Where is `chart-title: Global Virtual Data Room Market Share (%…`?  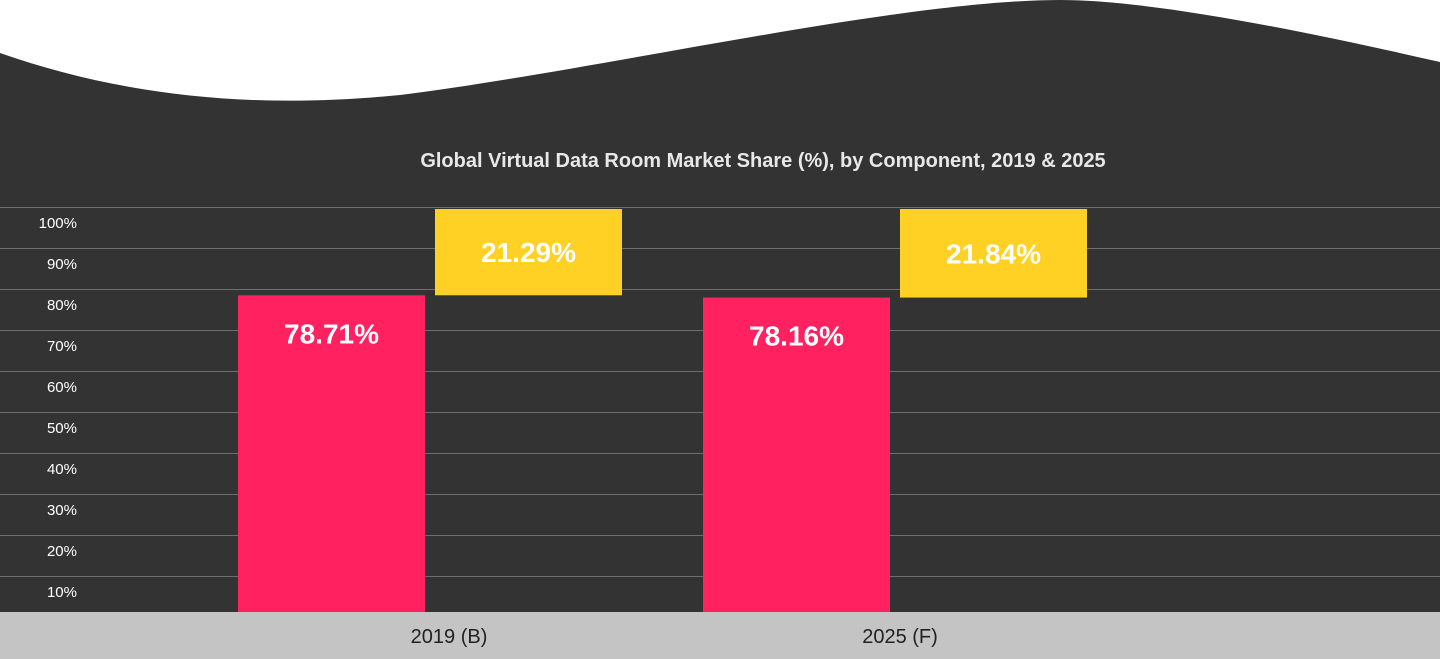 chart-title: Global Virtual Data Room Market Share (%… is located at coordinates (763, 161).